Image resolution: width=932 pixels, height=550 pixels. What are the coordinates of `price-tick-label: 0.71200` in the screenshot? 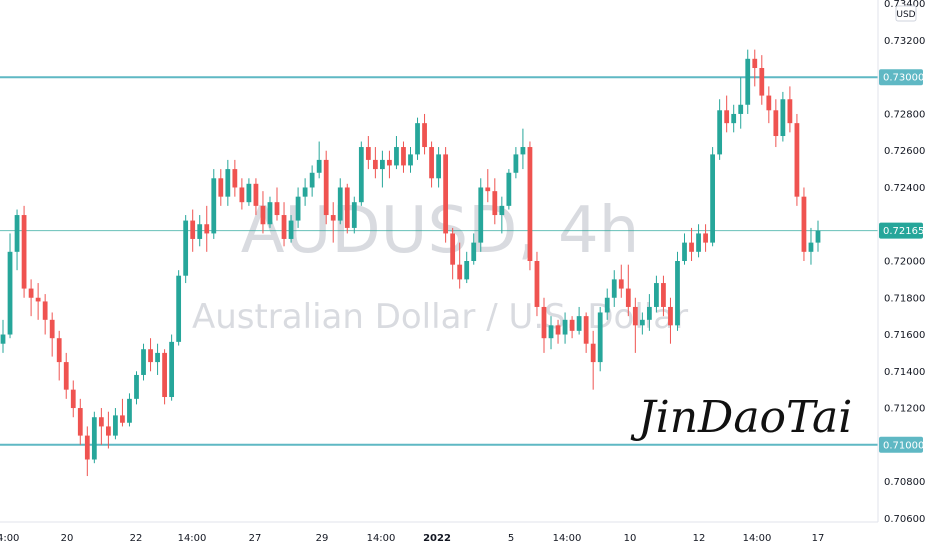 It's located at (904, 409).